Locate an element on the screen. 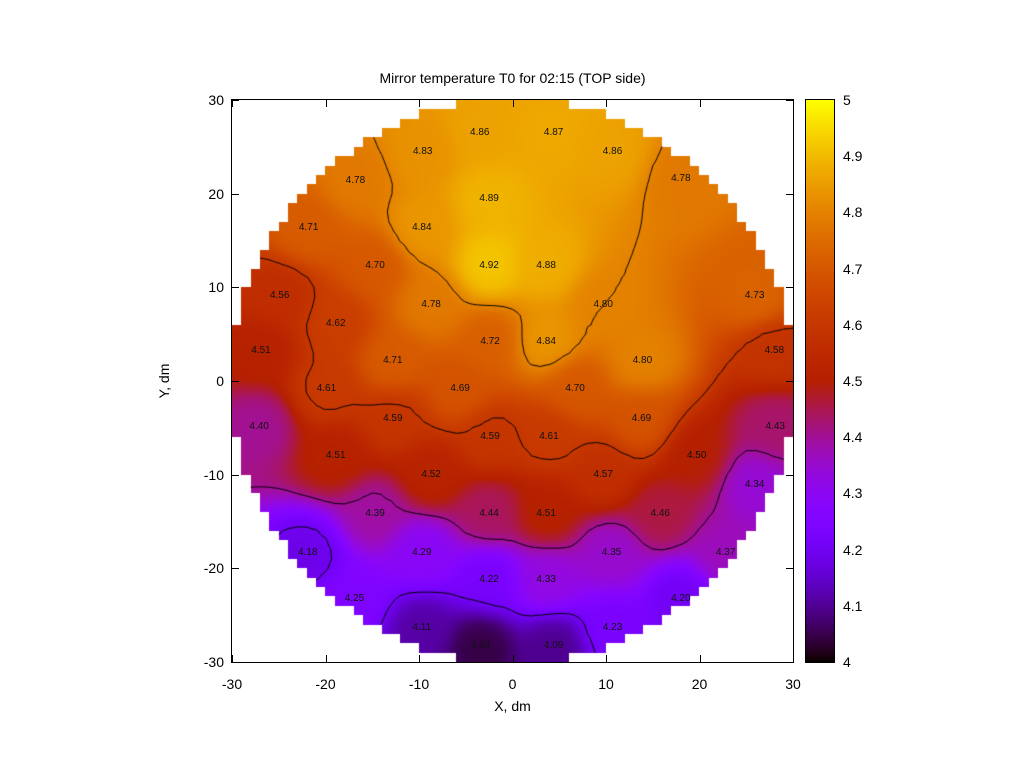  data-point-label: 4.25 is located at coordinates (354, 599).